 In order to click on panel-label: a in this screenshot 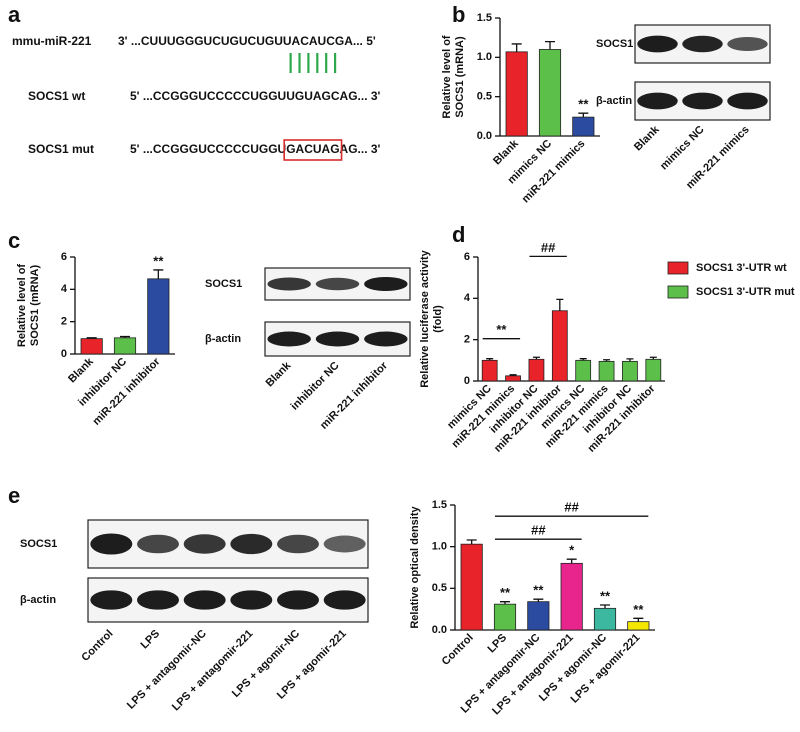, I will do `click(14, 14)`.